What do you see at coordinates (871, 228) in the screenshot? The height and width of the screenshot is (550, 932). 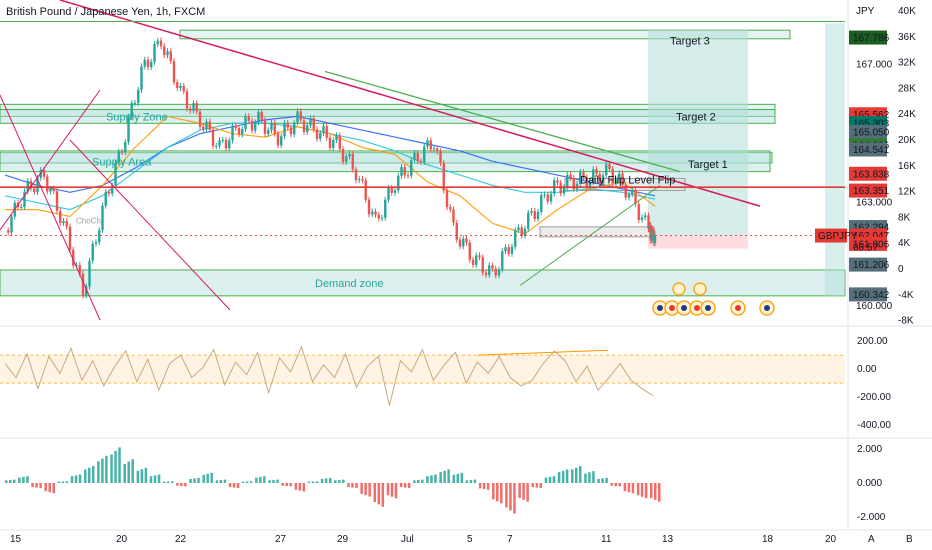 I see `price-badge-label: 162.294` at bounding box center [871, 228].